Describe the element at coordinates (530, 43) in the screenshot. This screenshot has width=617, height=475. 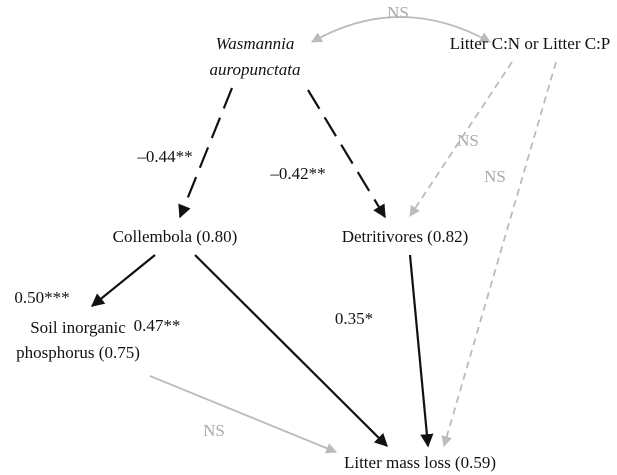
I see `node-label: Litter C:N or Litter C:P` at that location.